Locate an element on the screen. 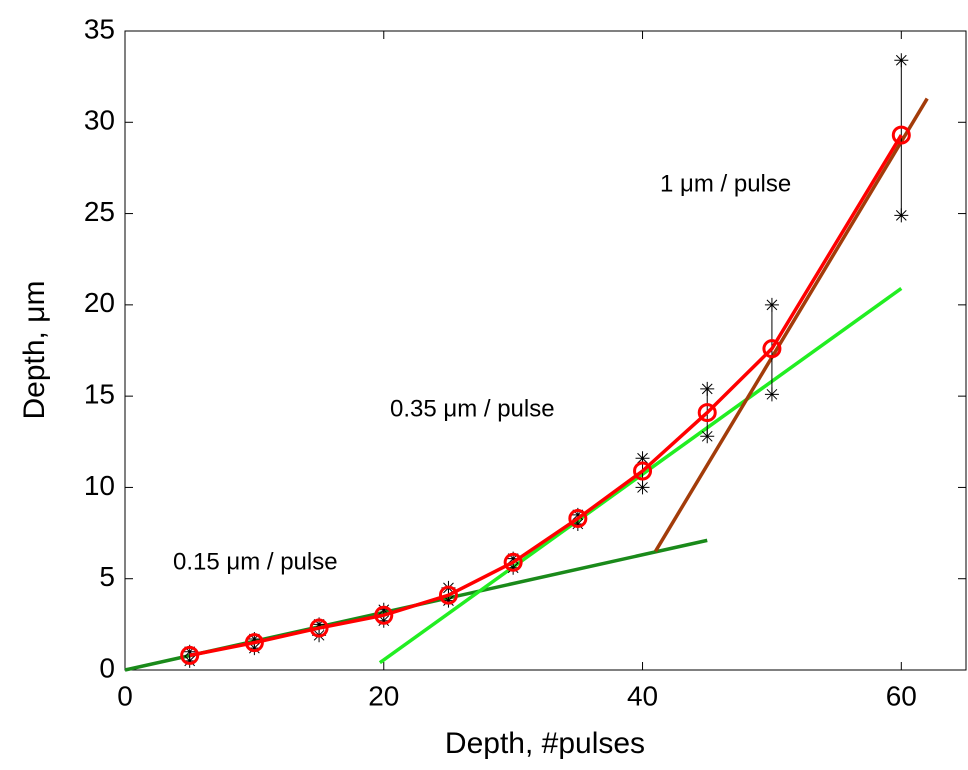 The image size is (968, 770). y-tick-label: 20 is located at coordinates (99, 302).